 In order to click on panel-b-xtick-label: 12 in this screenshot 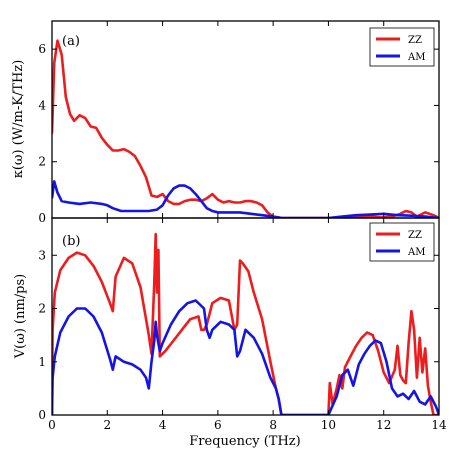, I will do `click(383, 425)`.